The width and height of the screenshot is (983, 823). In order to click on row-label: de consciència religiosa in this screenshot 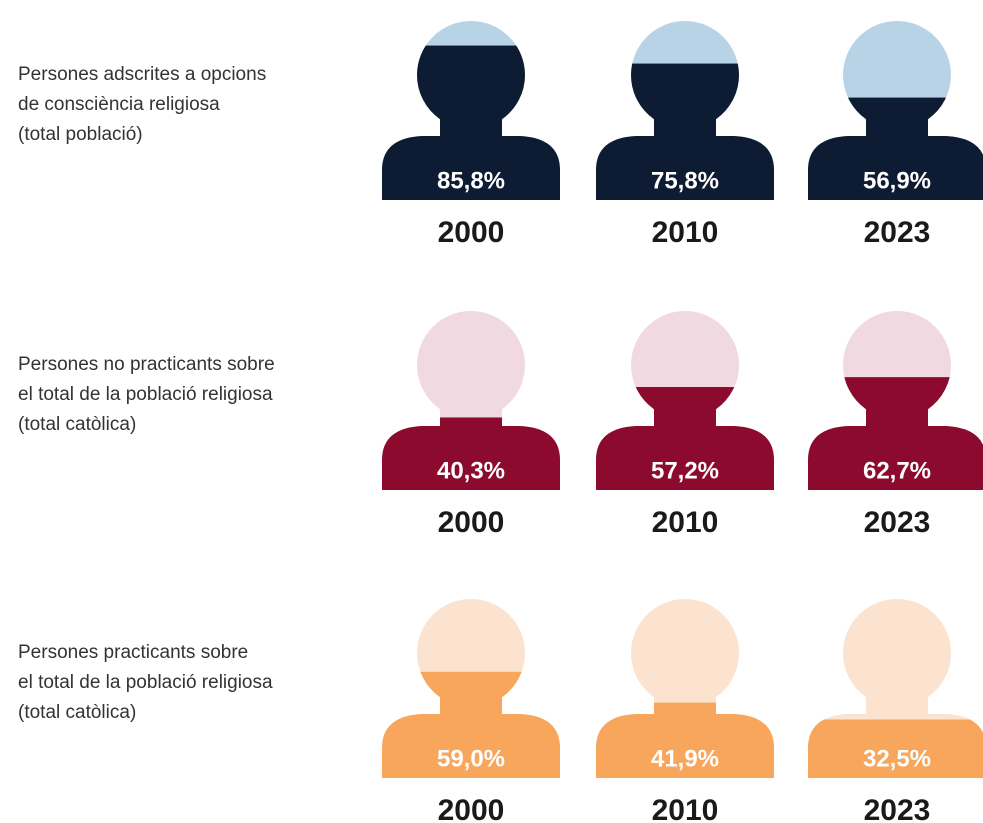, I will do `click(119, 104)`.